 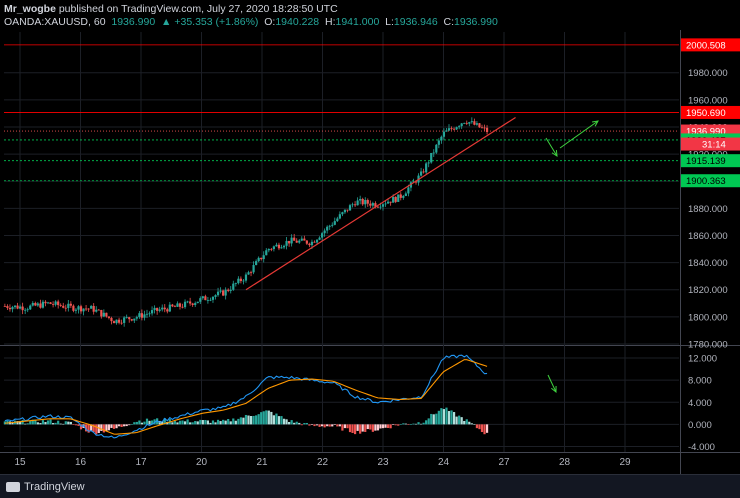 What do you see at coordinates (133, 22) in the screenshot?
I see `last-price: 1936.990` at bounding box center [133, 22].